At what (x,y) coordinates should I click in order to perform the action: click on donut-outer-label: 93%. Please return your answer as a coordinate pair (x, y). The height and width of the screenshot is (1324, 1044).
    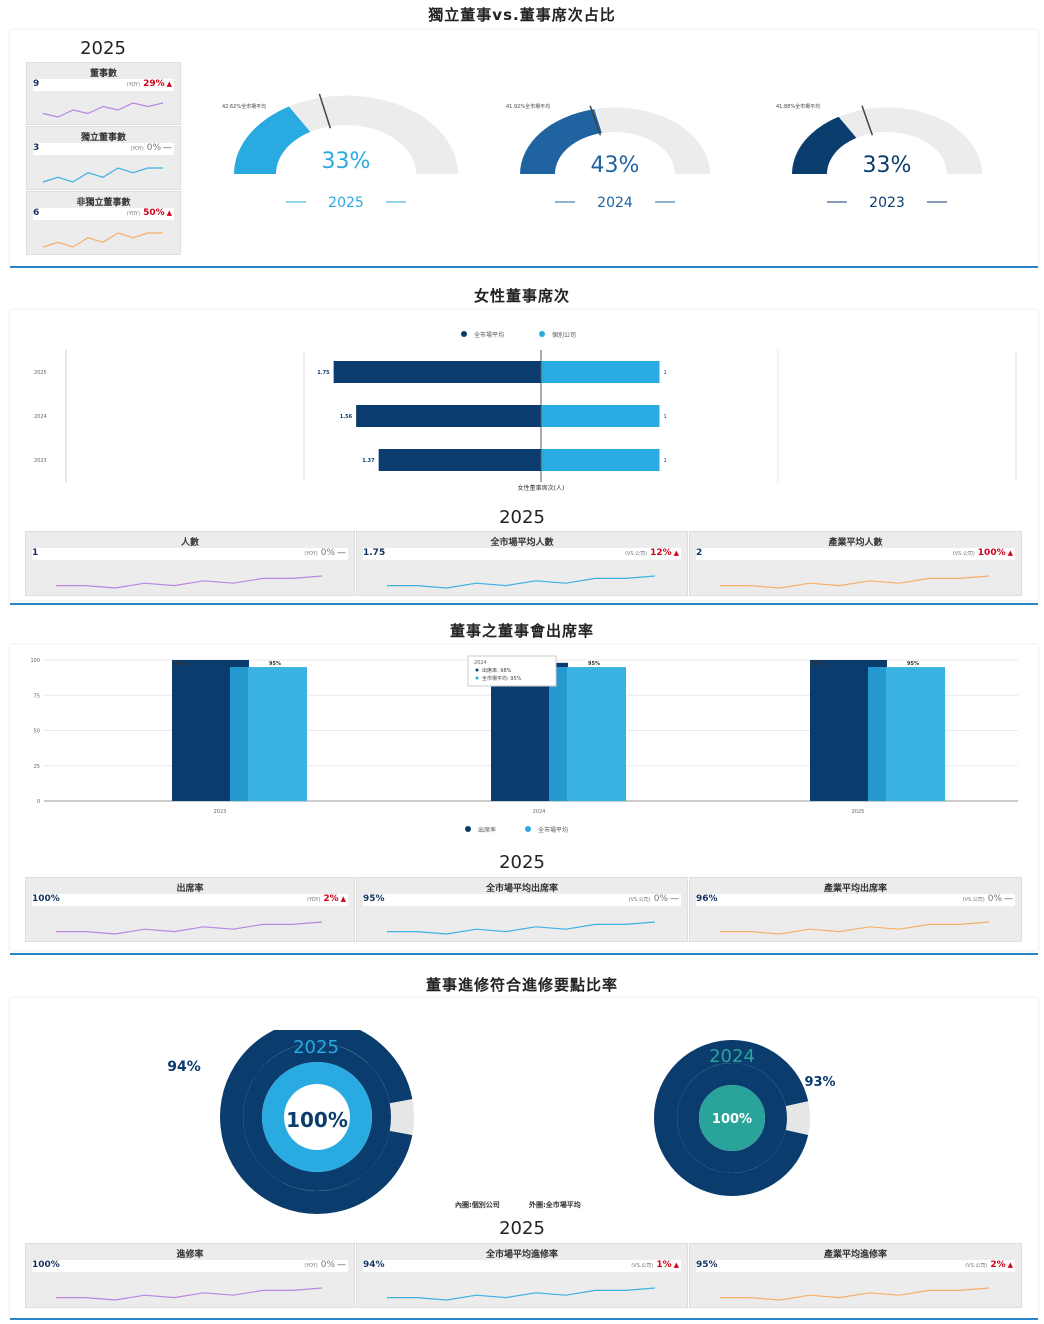
    Looking at the image, I should click on (819, 1082).